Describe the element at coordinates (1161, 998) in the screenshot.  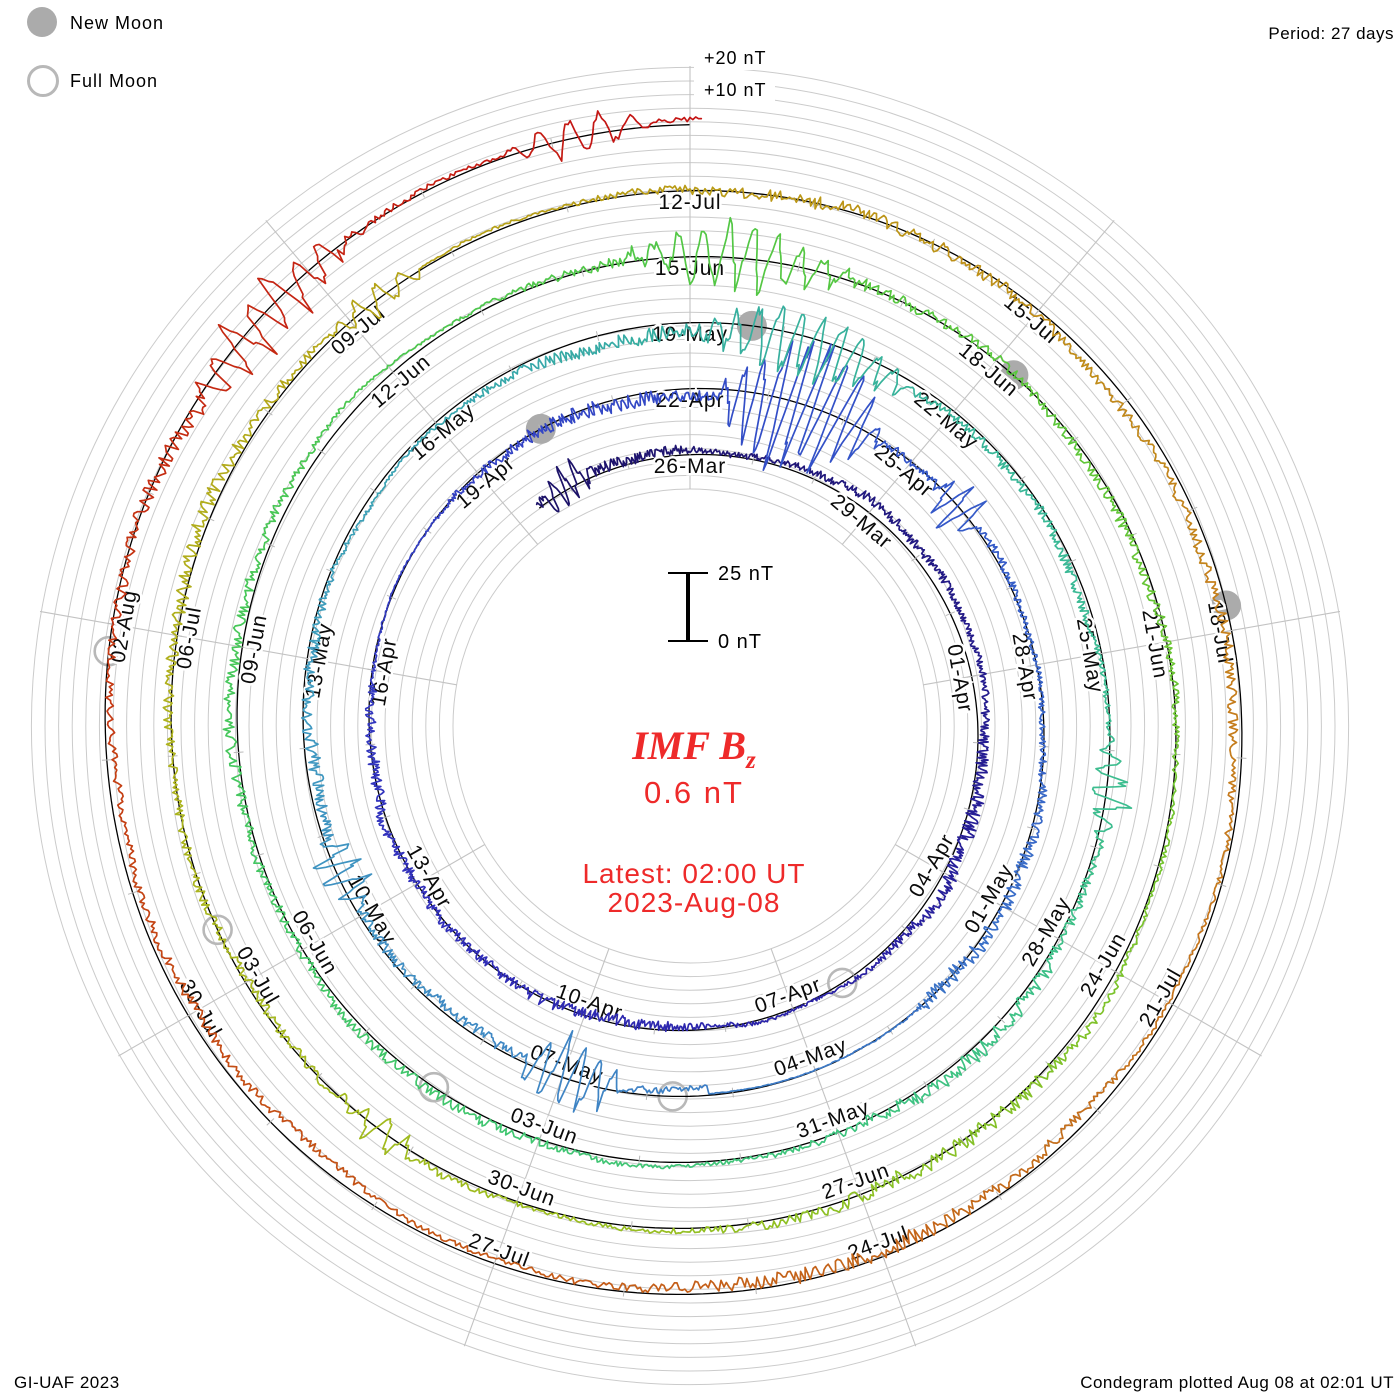
I see `date-label: 21-Jul` at that location.